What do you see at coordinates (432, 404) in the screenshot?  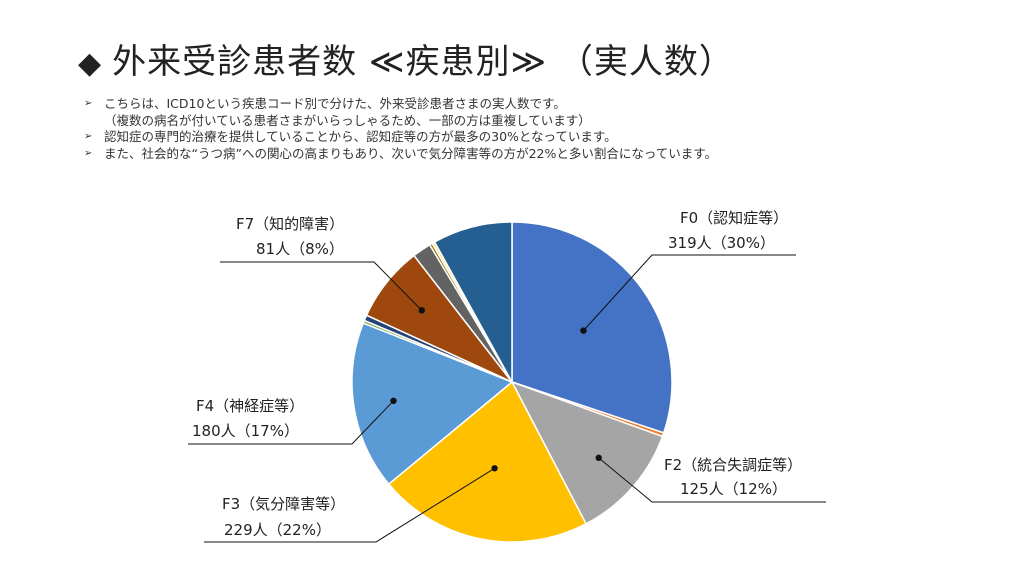 I see `pie-slice-f4` at bounding box center [432, 404].